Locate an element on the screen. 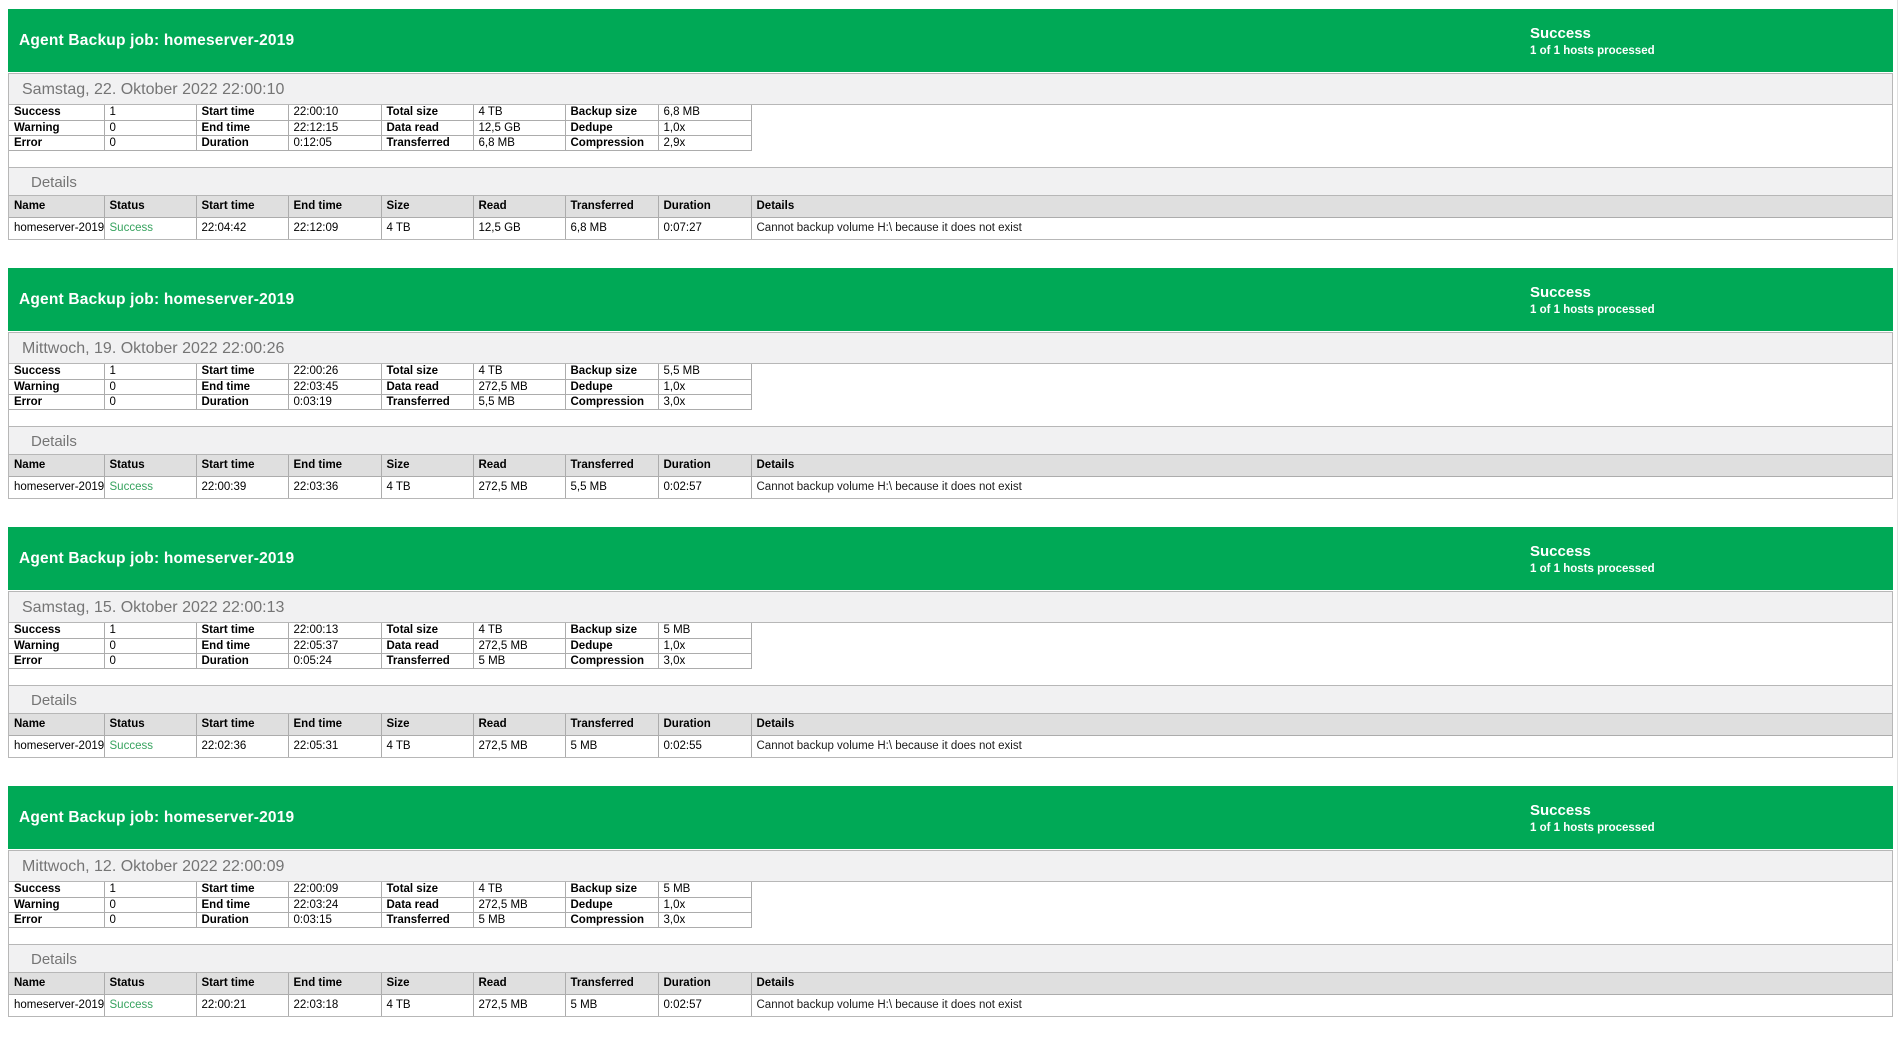 This screenshot has width=1902, height=1045. run-date: Mittwoch, 12. Oktober 2022 22:00:09 is located at coordinates (950, 866).